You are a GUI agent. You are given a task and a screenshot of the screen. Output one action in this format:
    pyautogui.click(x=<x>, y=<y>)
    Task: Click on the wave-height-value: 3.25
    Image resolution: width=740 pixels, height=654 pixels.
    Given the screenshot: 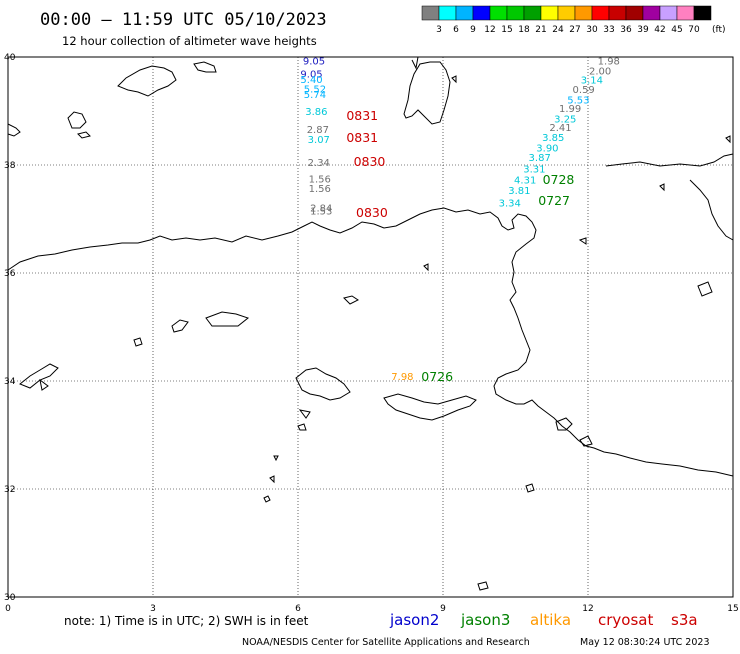 What is the action you would take?
    pyautogui.click(x=565, y=119)
    